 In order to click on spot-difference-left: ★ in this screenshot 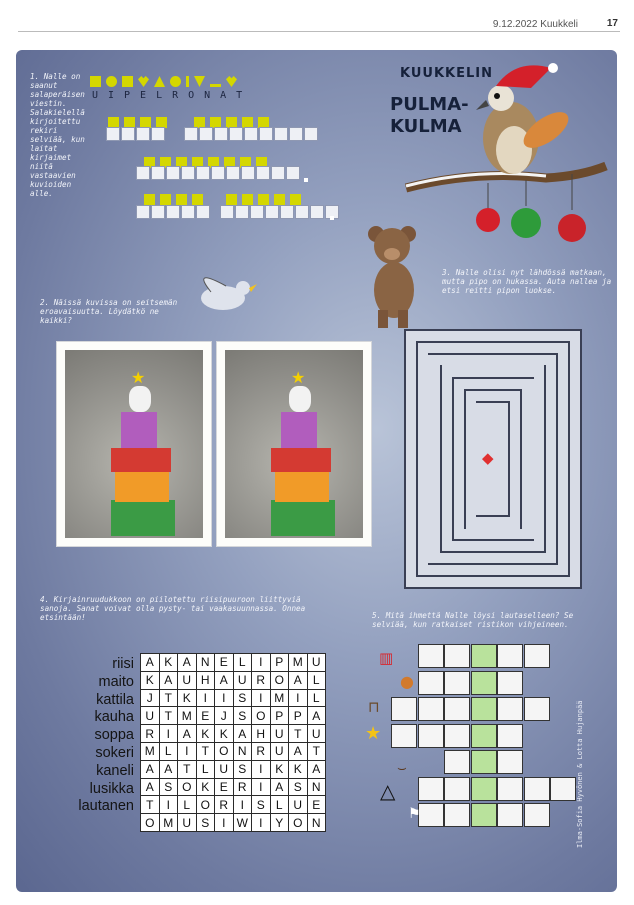, I will do `click(134, 444)`.